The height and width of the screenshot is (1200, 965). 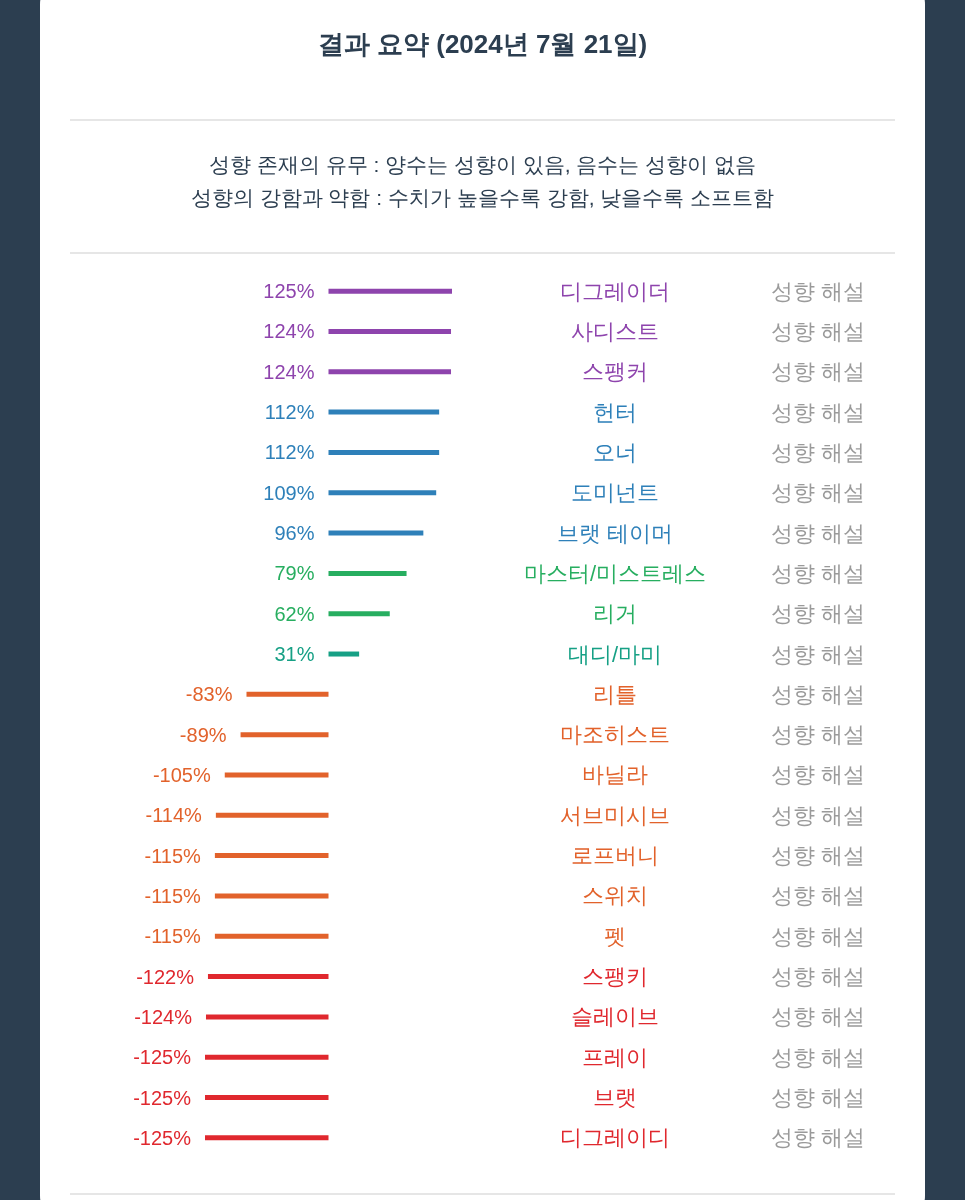 What do you see at coordinates (482, 181) in the screenshot?
I see `chart-subtitle: 성향 존재의 유무 : 양수는 성향이 있음, 음수는 성향이 없음 성향의 강함과 약함 : 수치가 높을수록 강함, 낮을수록 소프트함` at bounding box center [482, 181].